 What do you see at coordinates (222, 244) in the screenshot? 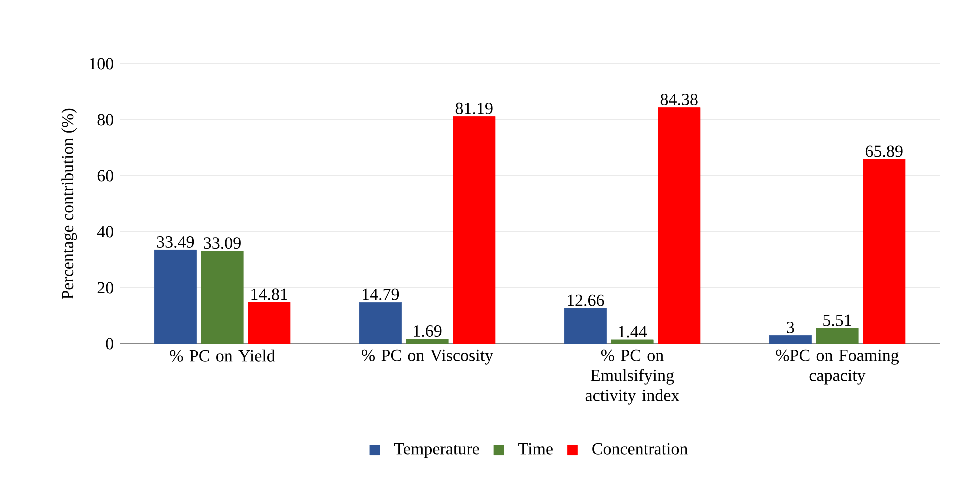
I see `data-label: 33.09` at bounding box center [222, 244].